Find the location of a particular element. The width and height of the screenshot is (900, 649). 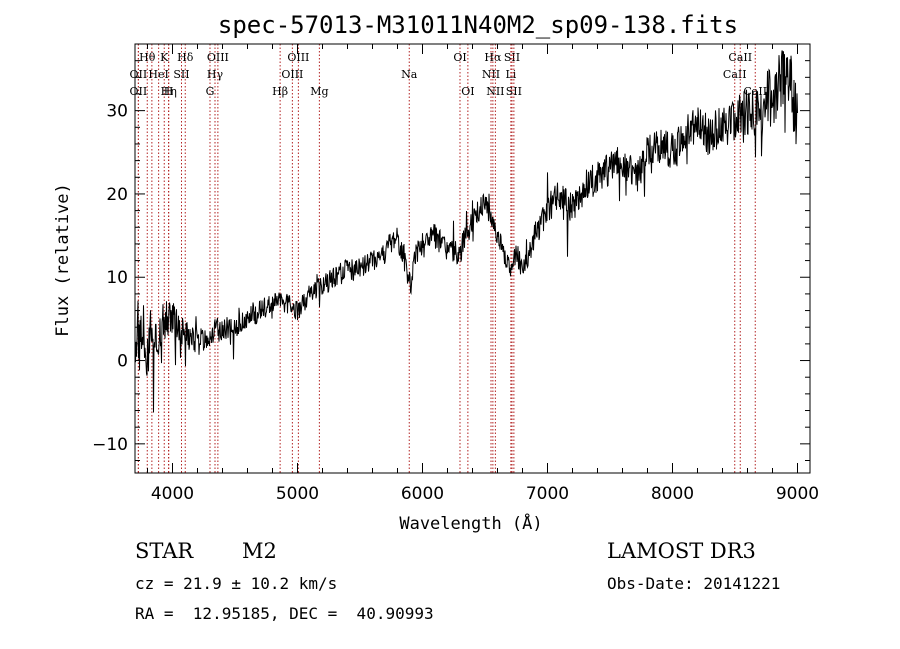

x-tick-label-5000: 5000 is located at coordinates (297, 494).